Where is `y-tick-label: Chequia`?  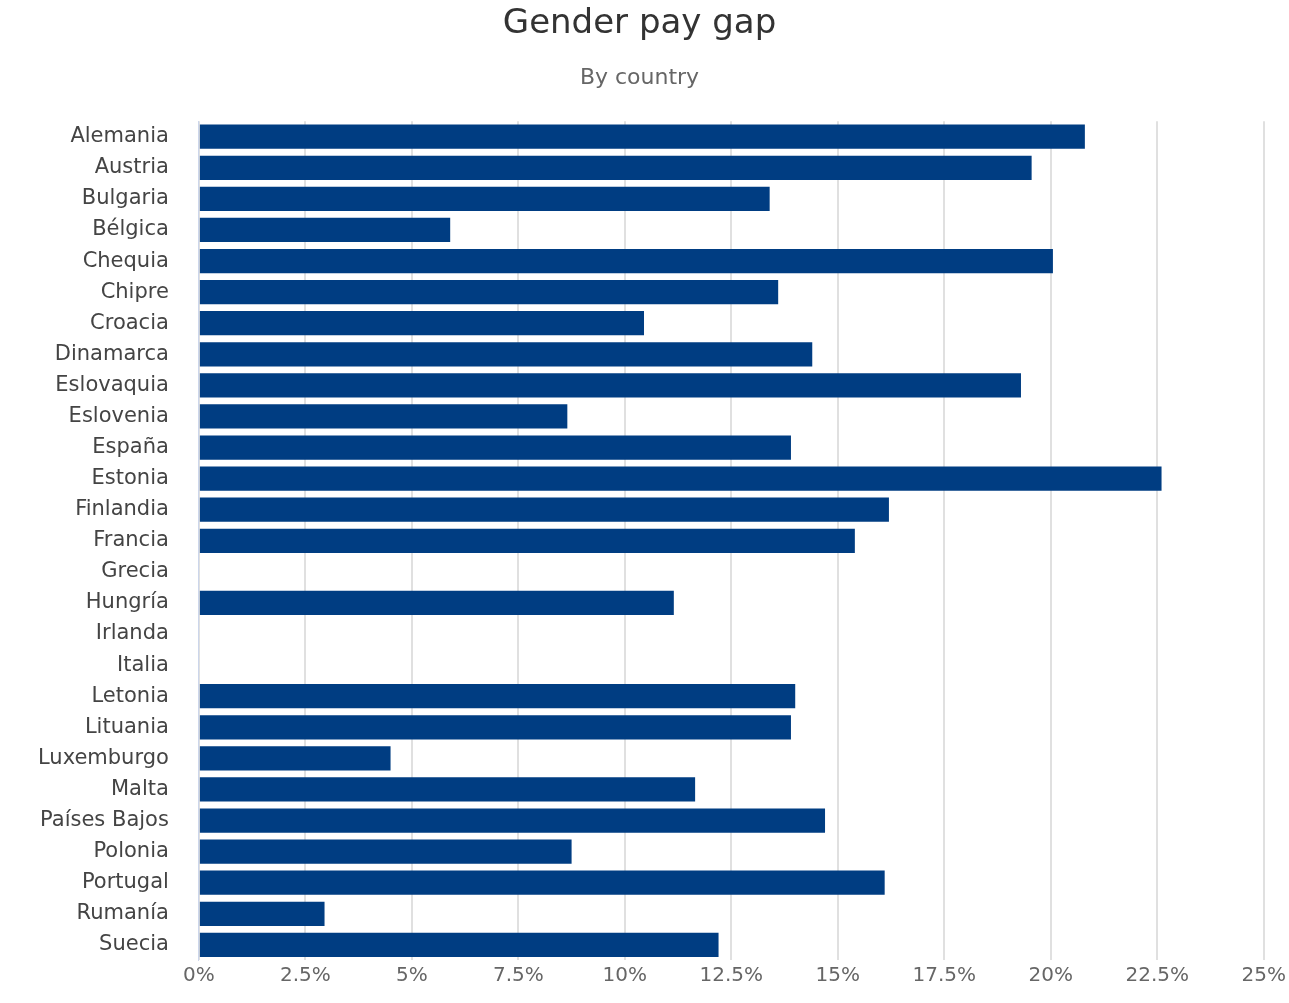 y-tick-label: Chequia is located at coordinates (125, 259).